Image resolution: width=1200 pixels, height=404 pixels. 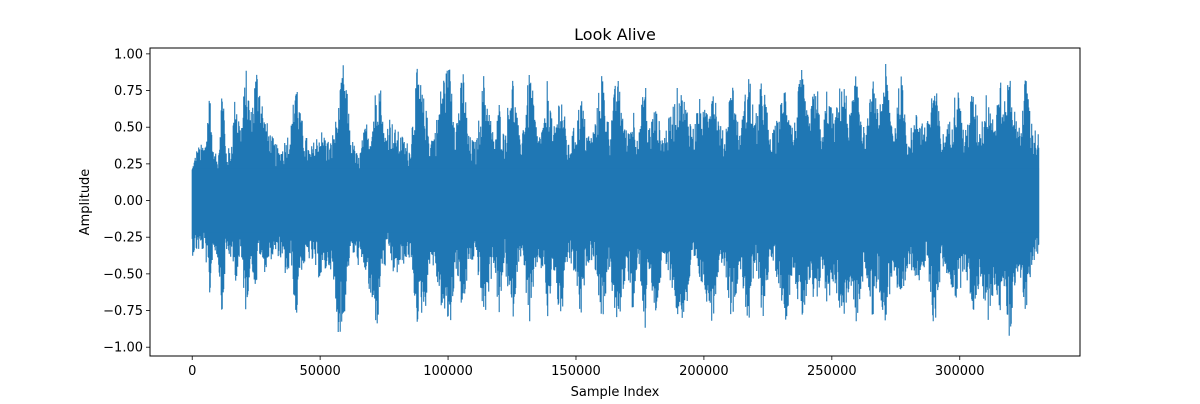 I want to click on x-axis-label: Sample Index, so click(x=615, y=392).